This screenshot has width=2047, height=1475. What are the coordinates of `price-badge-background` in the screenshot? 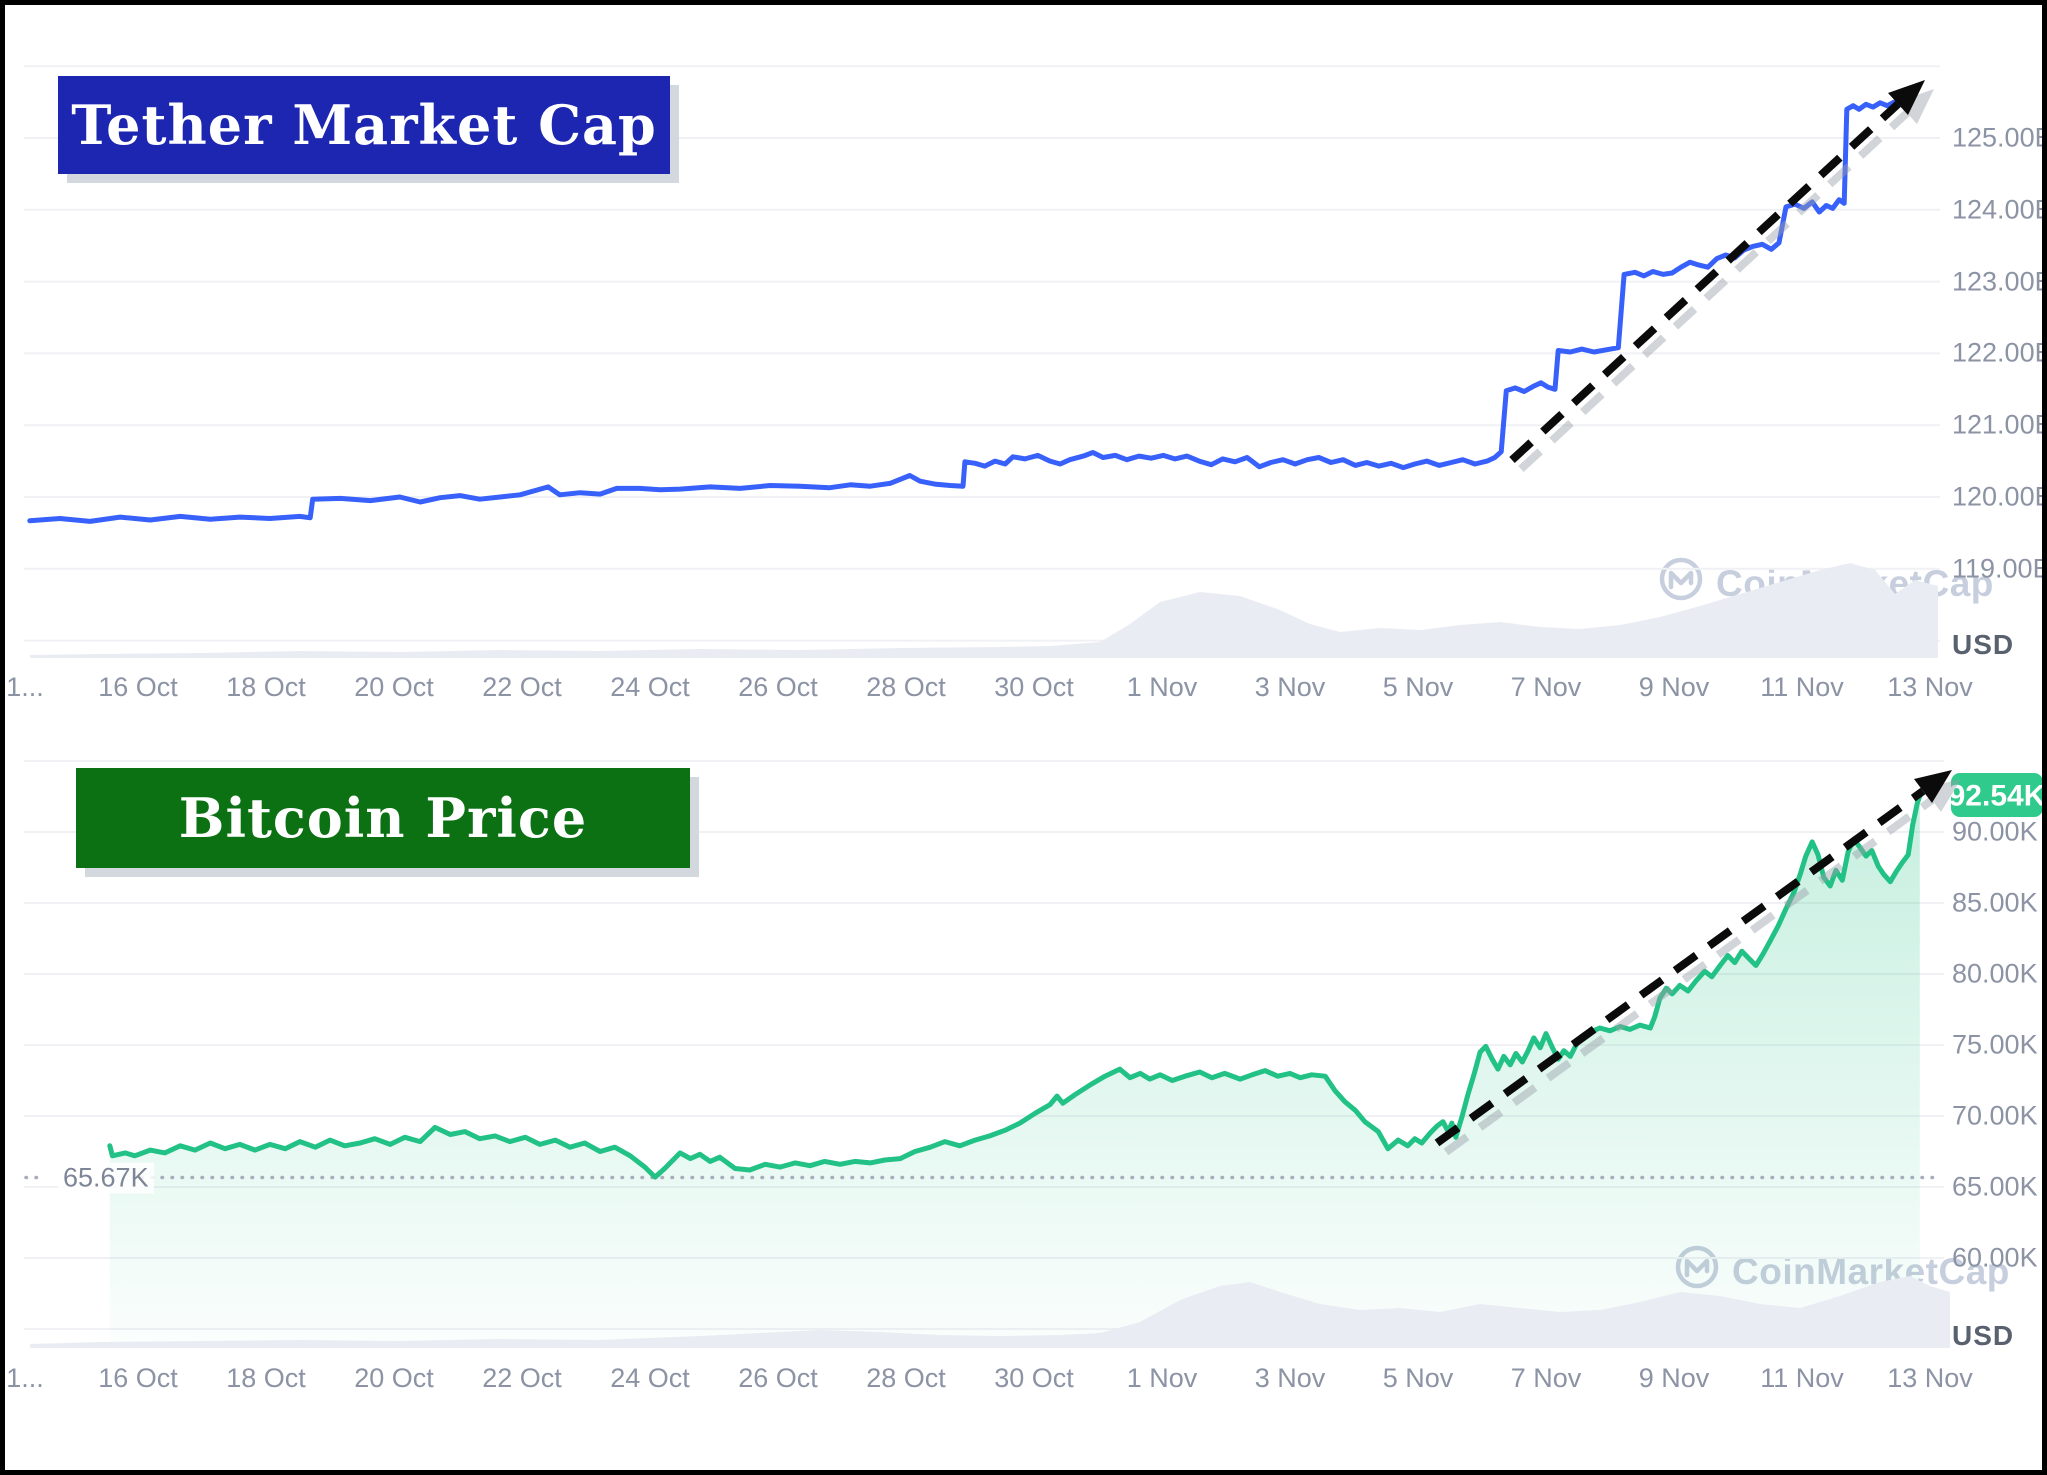 It's located at (1997, 795).